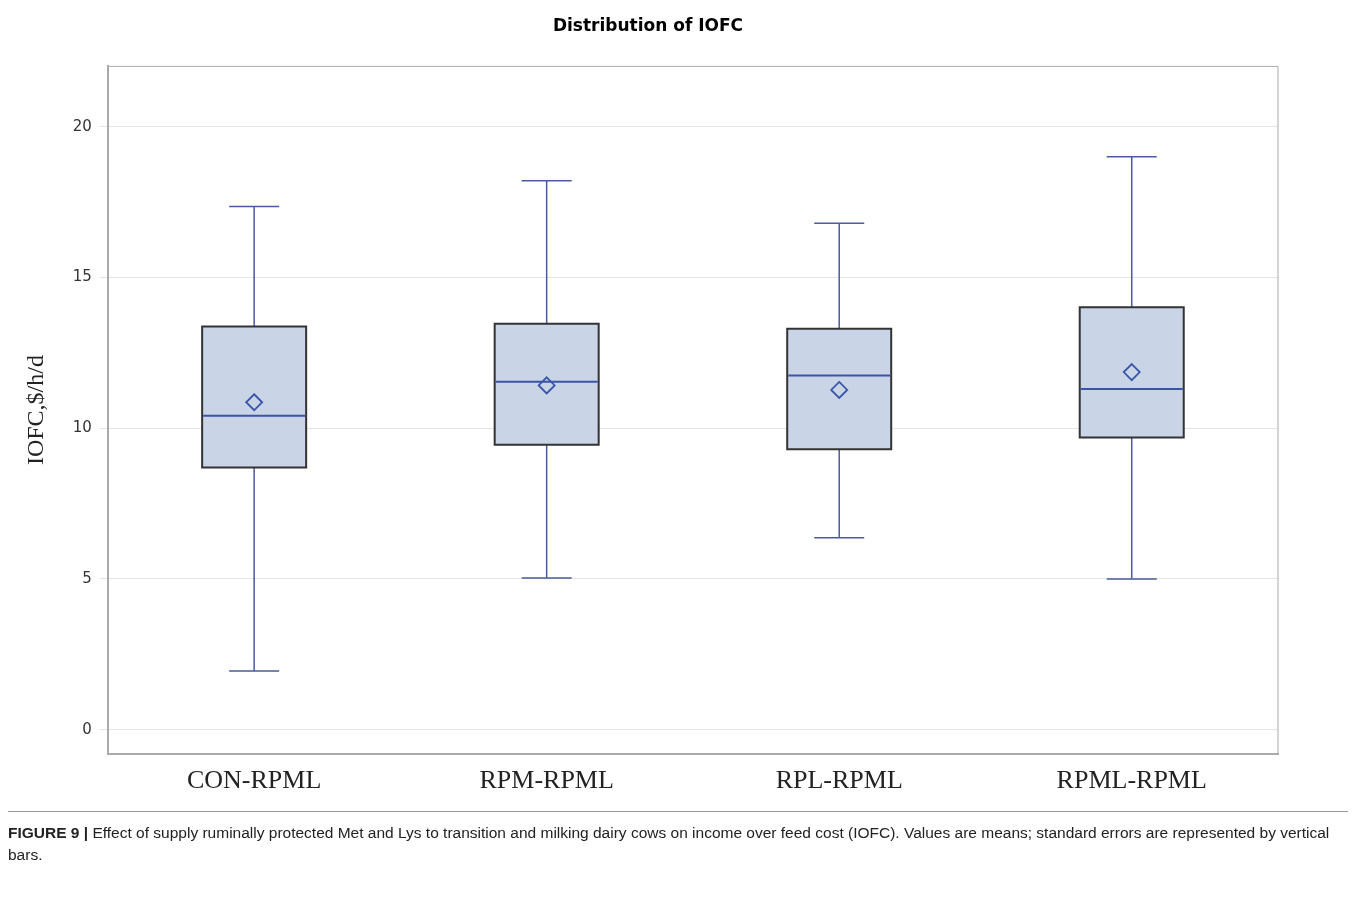 Image resolution: width=1357 pixels, height=897 pixels. What do you see at coordinates (546, 780) in the screenshot?
I see `x-tick-label: RPM-RPML` at bounding box center [546, 780].